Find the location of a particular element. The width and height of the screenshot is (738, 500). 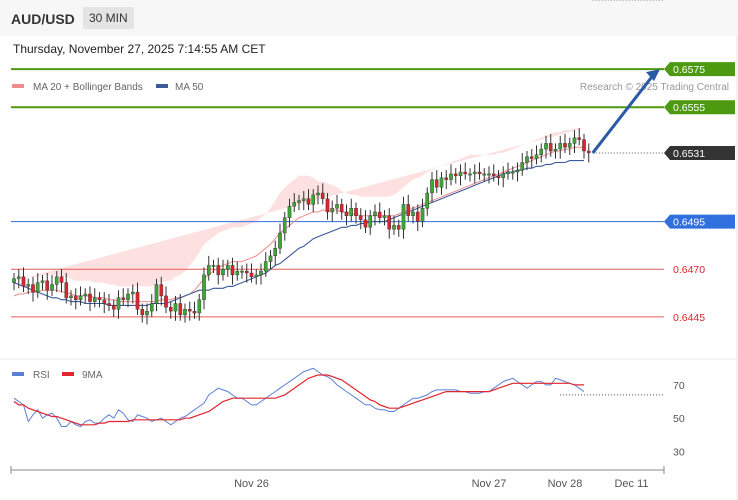

rsi-legend-swatch is located at coordinates (18, 374).